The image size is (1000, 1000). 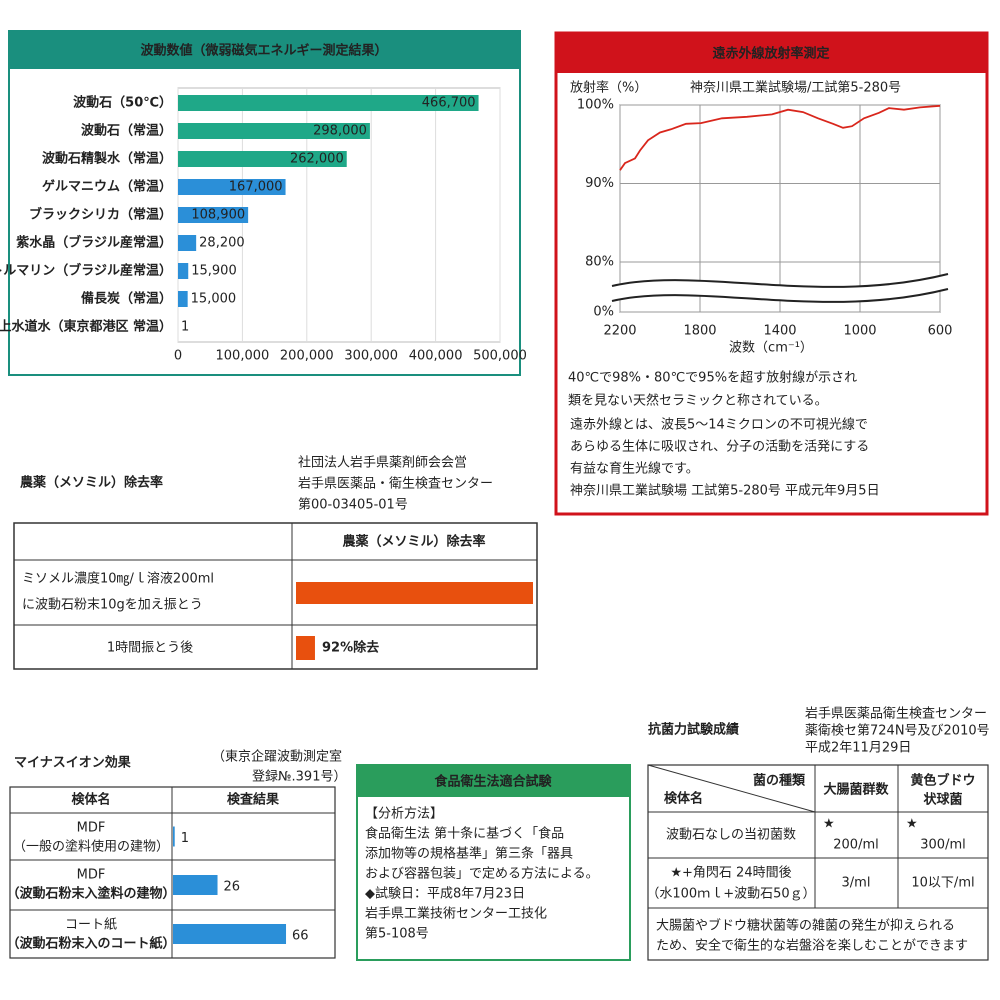 I want to click on row-sublabel: （一般の塗料使用の建物）, so click(x=91, y=847).